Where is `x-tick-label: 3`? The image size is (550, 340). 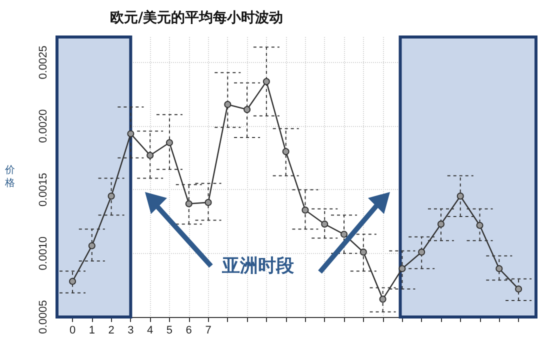
x-tick-label: 3 is located at coordinates (131, 330).